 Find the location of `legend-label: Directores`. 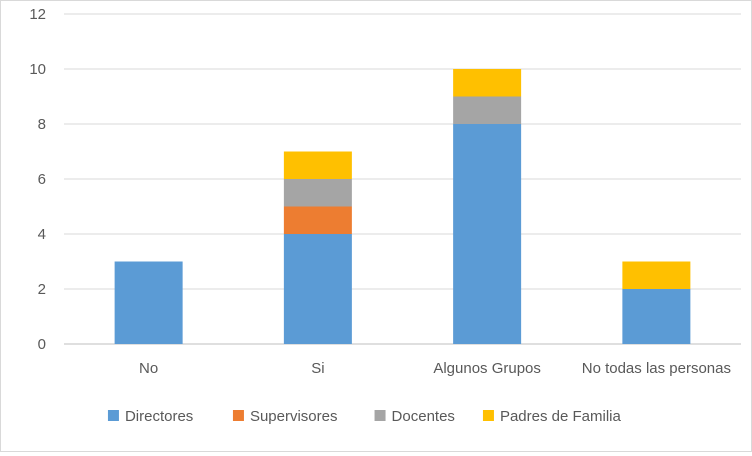

legend-label: Directores is located at coordinates (159, 416).